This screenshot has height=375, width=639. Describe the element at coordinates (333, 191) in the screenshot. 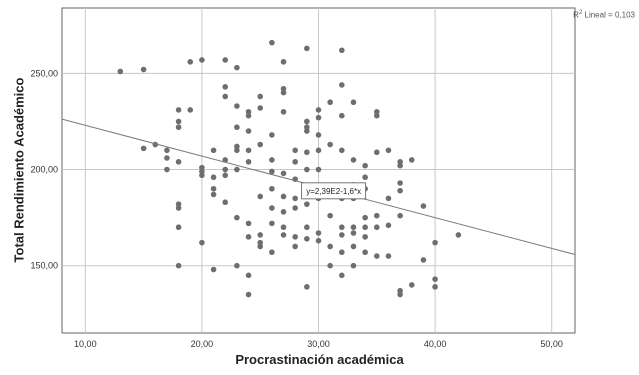

I see `fit-line-label: y=2,39E2-1,6*x` at that location.